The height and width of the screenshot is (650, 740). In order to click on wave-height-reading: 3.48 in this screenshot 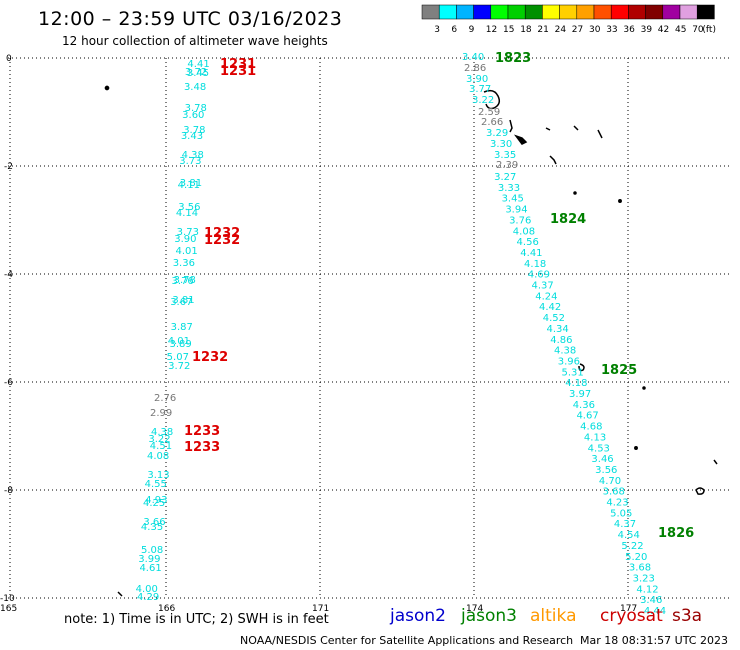, I will do `click(195, 87)`.